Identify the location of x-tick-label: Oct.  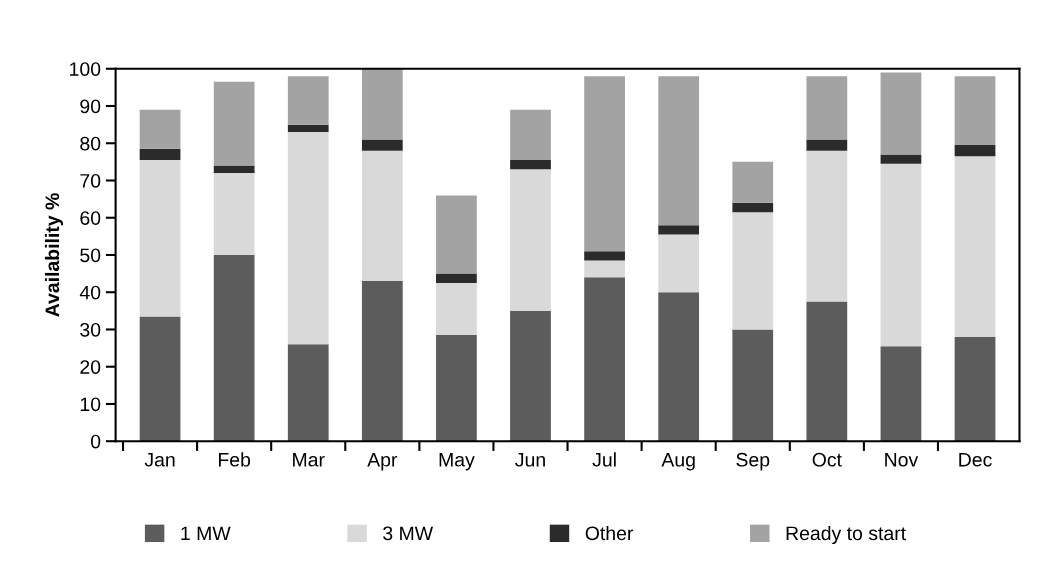
(827, 459).